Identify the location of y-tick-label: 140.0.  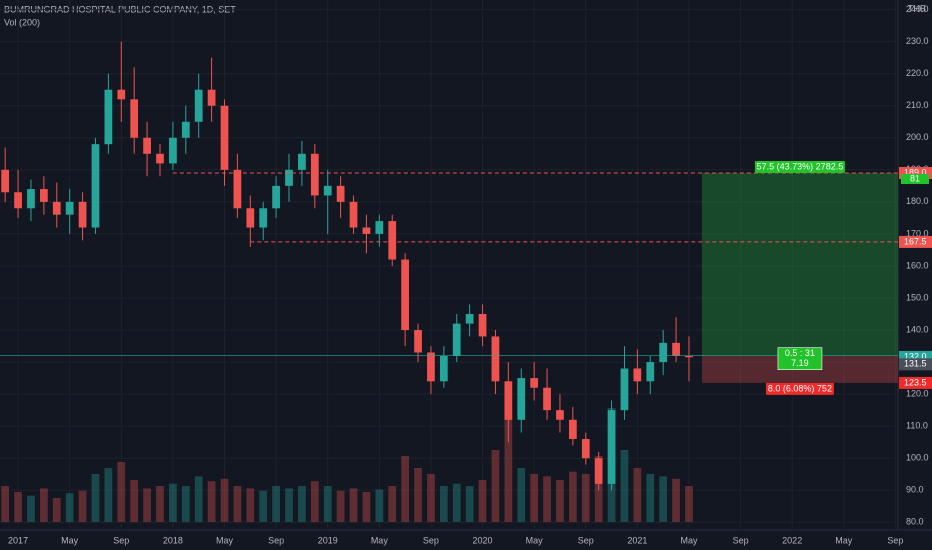
(917, 329).